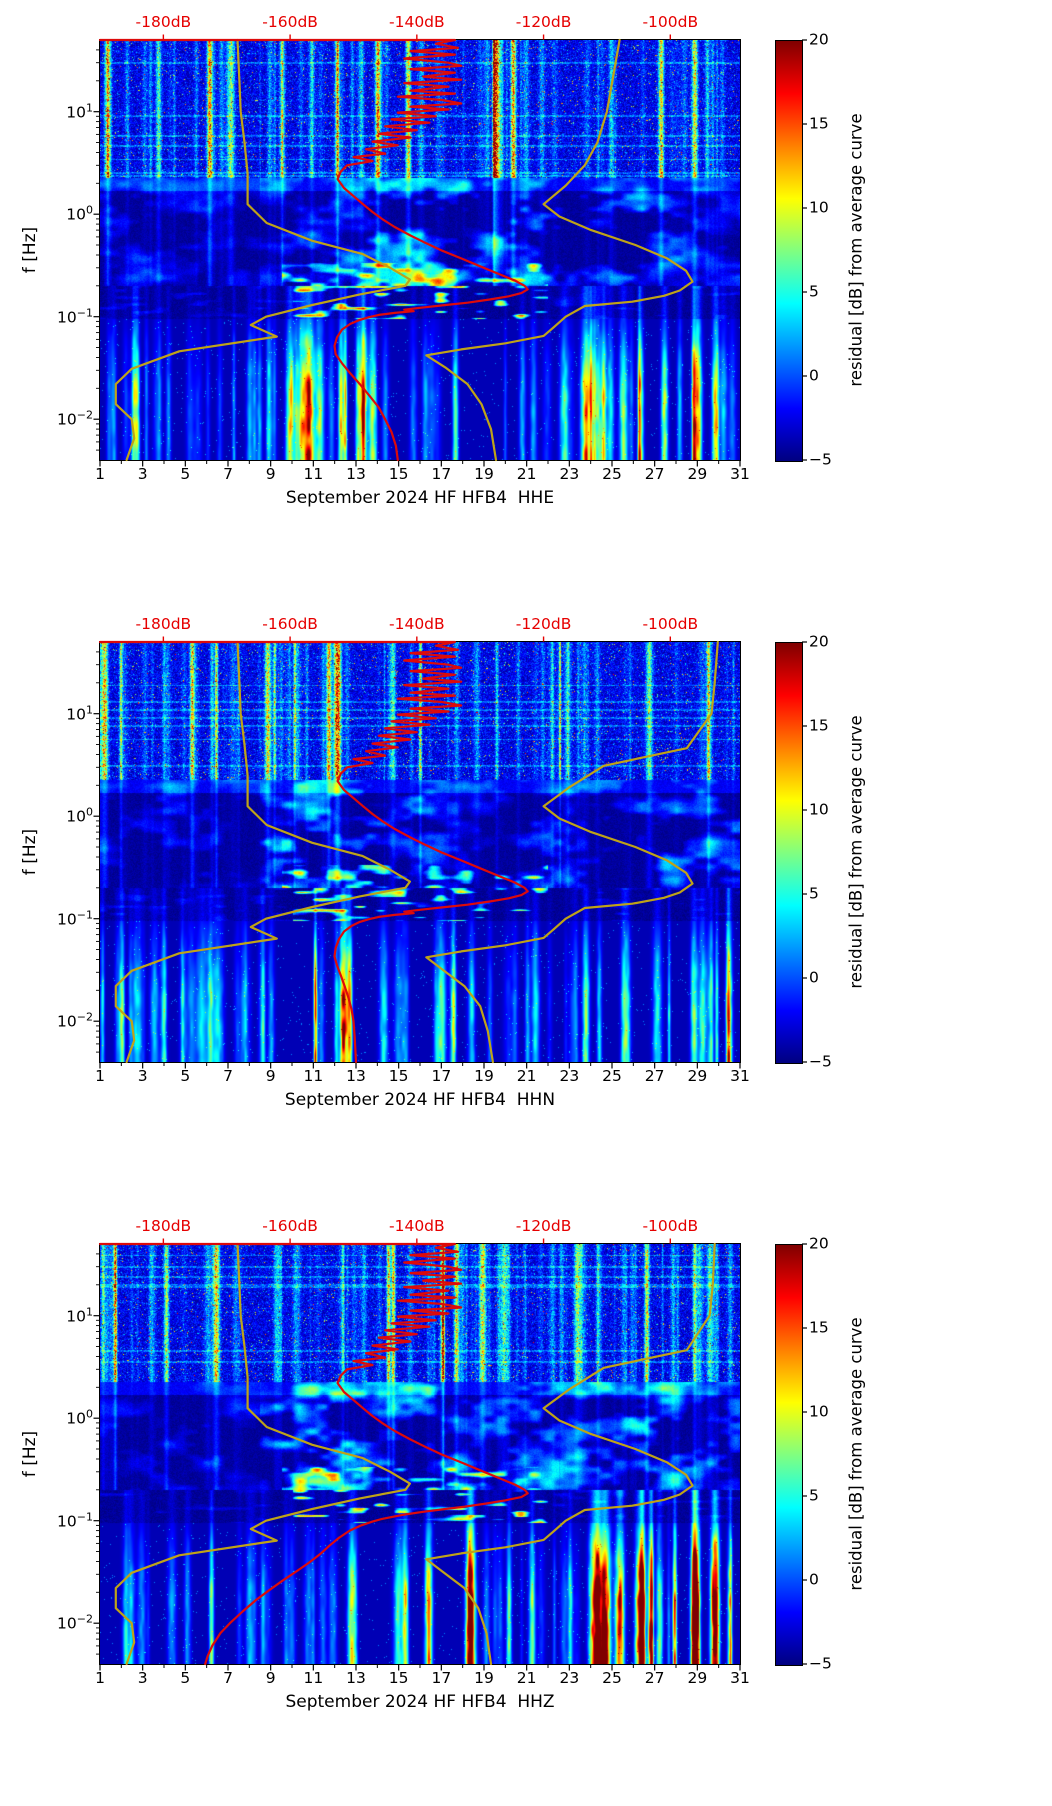  Describe the element at coordinates (420, 1702) in the screenshot. I see `x-axis-title: September 2024 HF HFB4 HHZ` at that location.